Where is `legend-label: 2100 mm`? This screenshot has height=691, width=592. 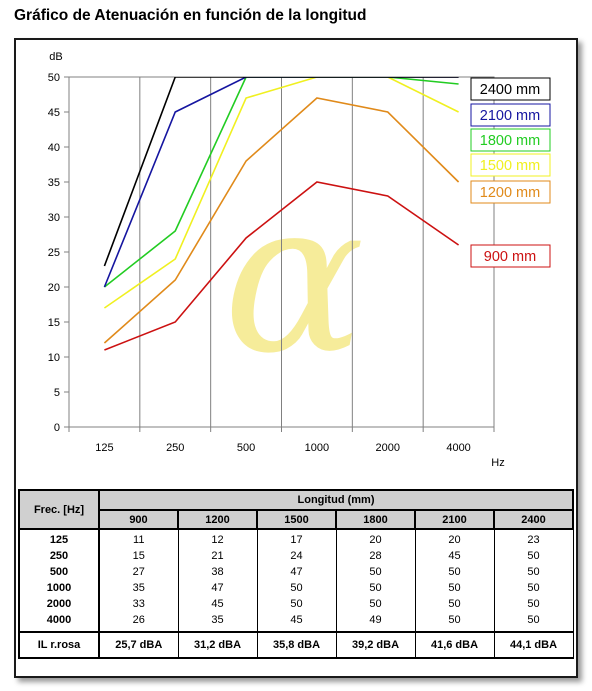 legend-label: 2100 mm is located at coordinates (510, 116).